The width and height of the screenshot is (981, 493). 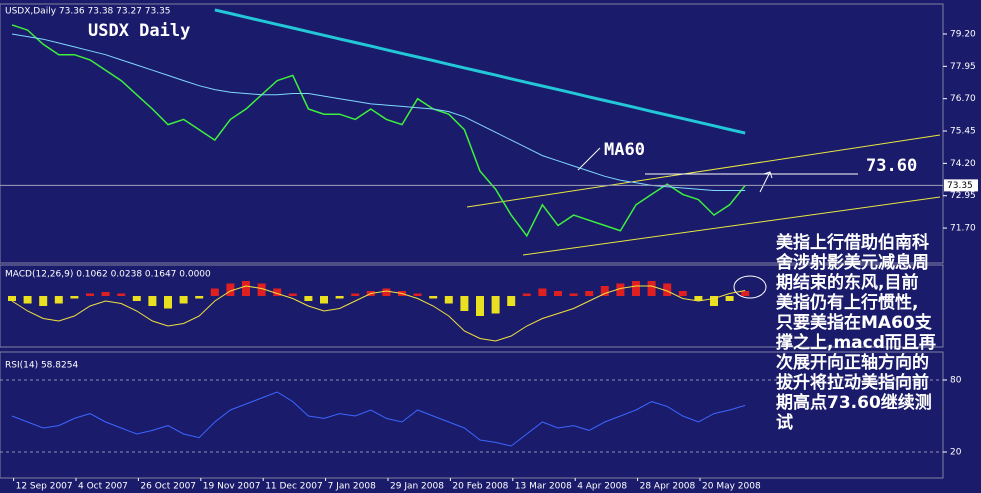 I want to click on x-tick-label: 4 Apr 2008, so click(x=602, y=487).